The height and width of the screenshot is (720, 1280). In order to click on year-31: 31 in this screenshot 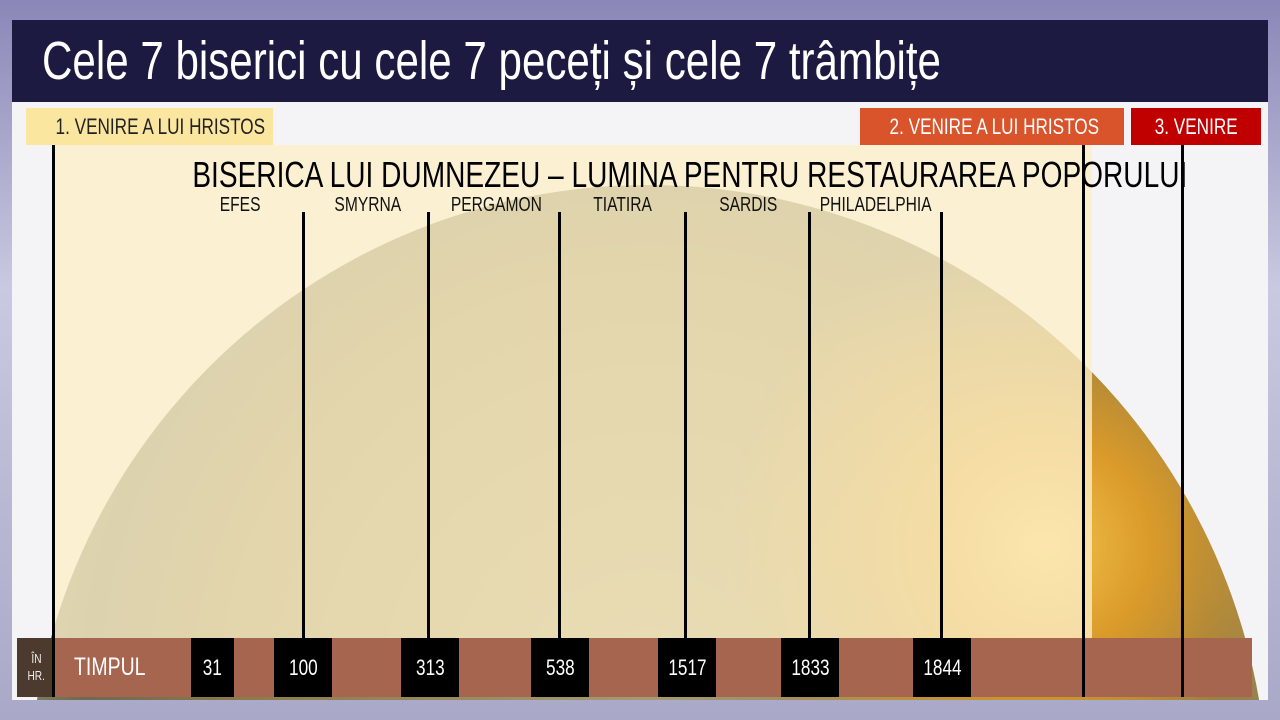, I will do `click(212, 667)`.